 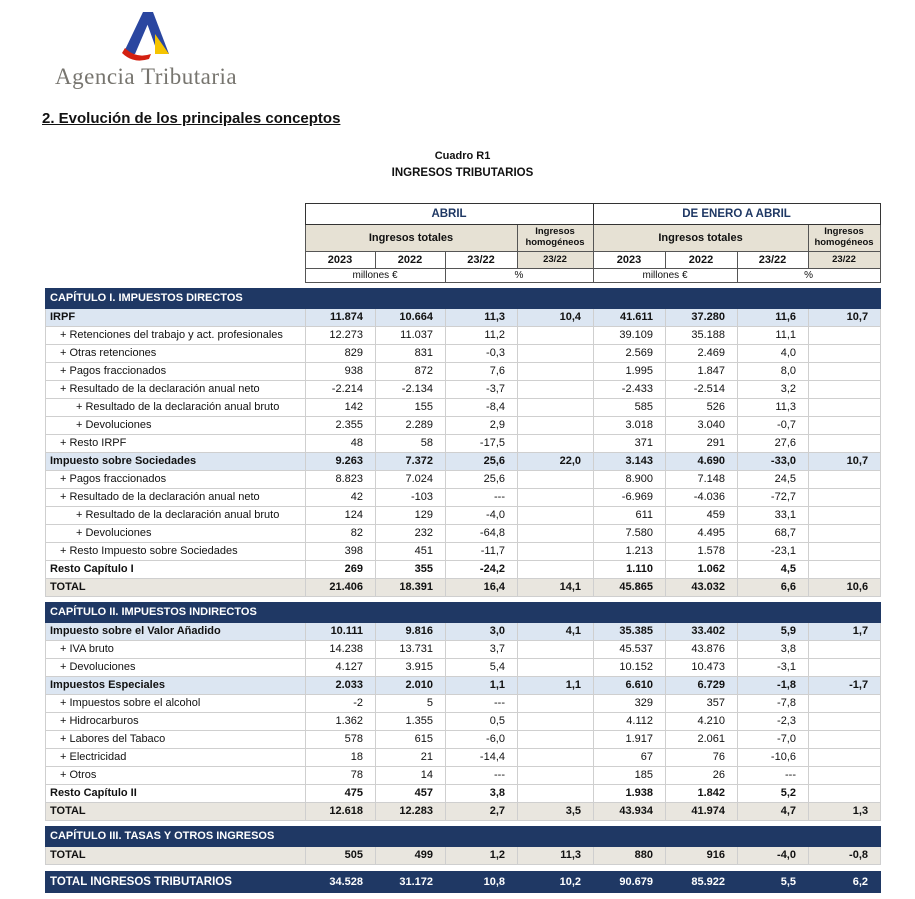 What do you see at coordinates (629, 667) in the screenshot?
I see `cell-value: 10.152` at bounding box center [629, 667].